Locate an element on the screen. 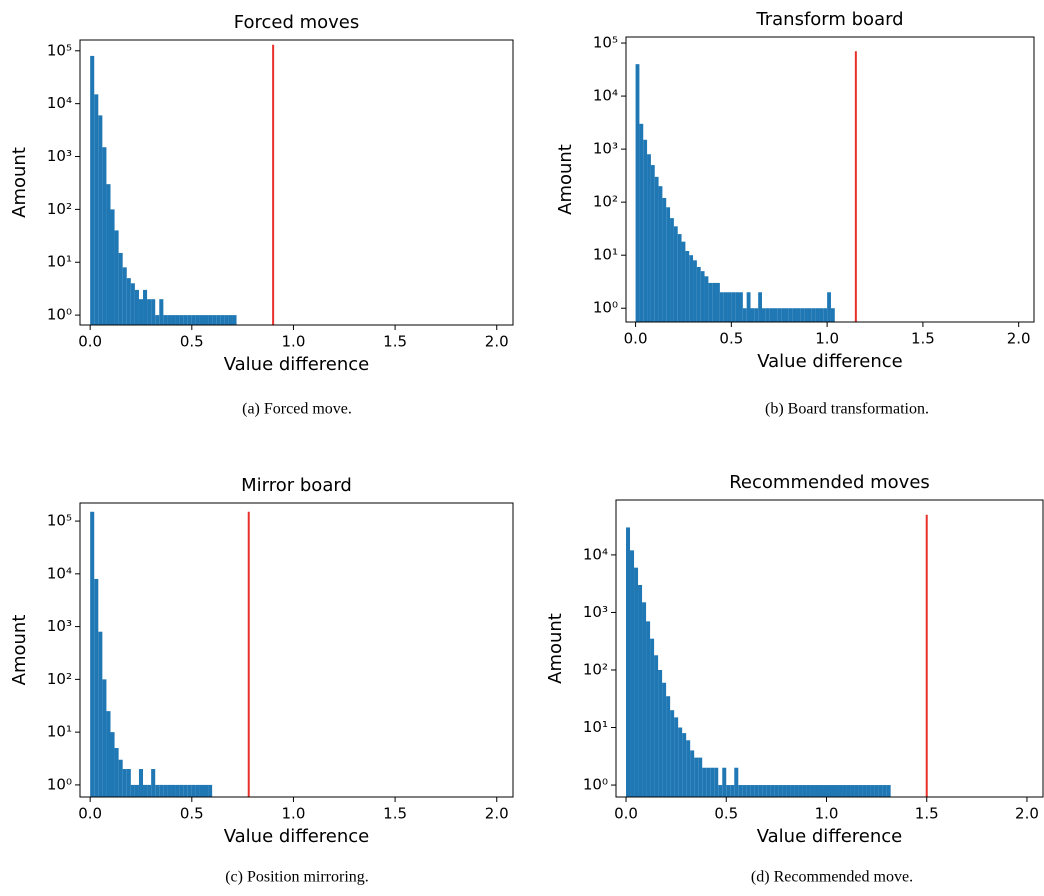 The width and height of the screenshot is (1044, 896). y-axis-label: Amount is located at coordinates (19, 650).